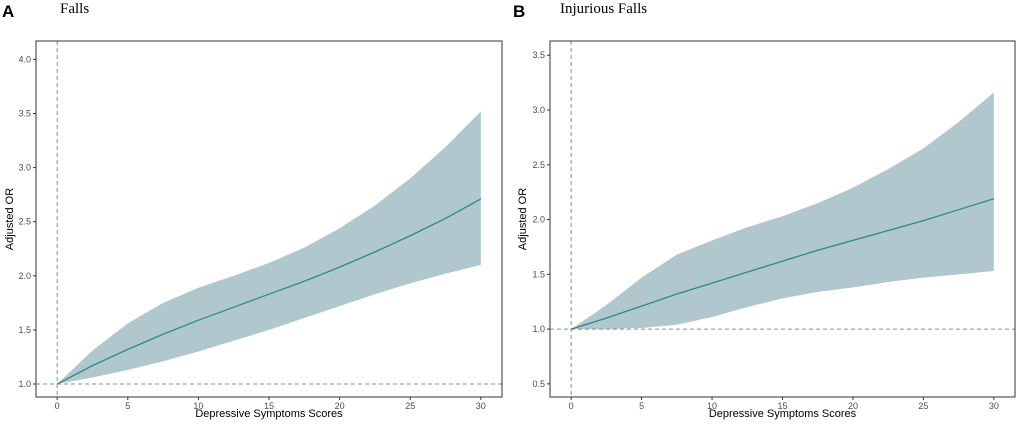  What do you see at coordinates (8, 11) in the screenshot?
I see `panel-letter: A` at bounding box center [8, 11].